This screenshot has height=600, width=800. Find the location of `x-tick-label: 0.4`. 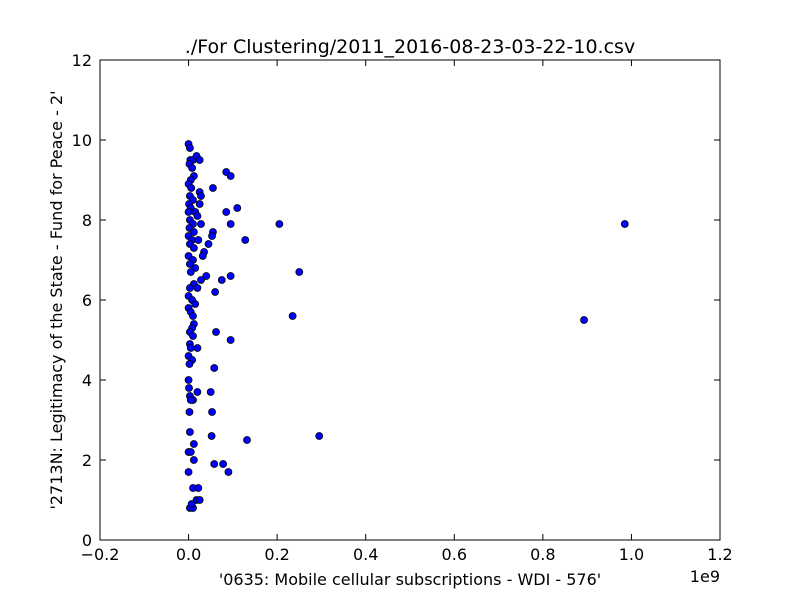

x-tick-label: 0.4 is located at coordinates (365, 554).